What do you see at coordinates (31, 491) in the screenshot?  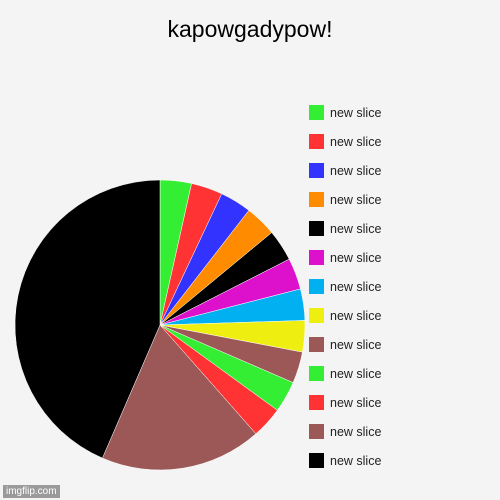 I see `watermark: imgflip.com` at bounding box center [31, 491].